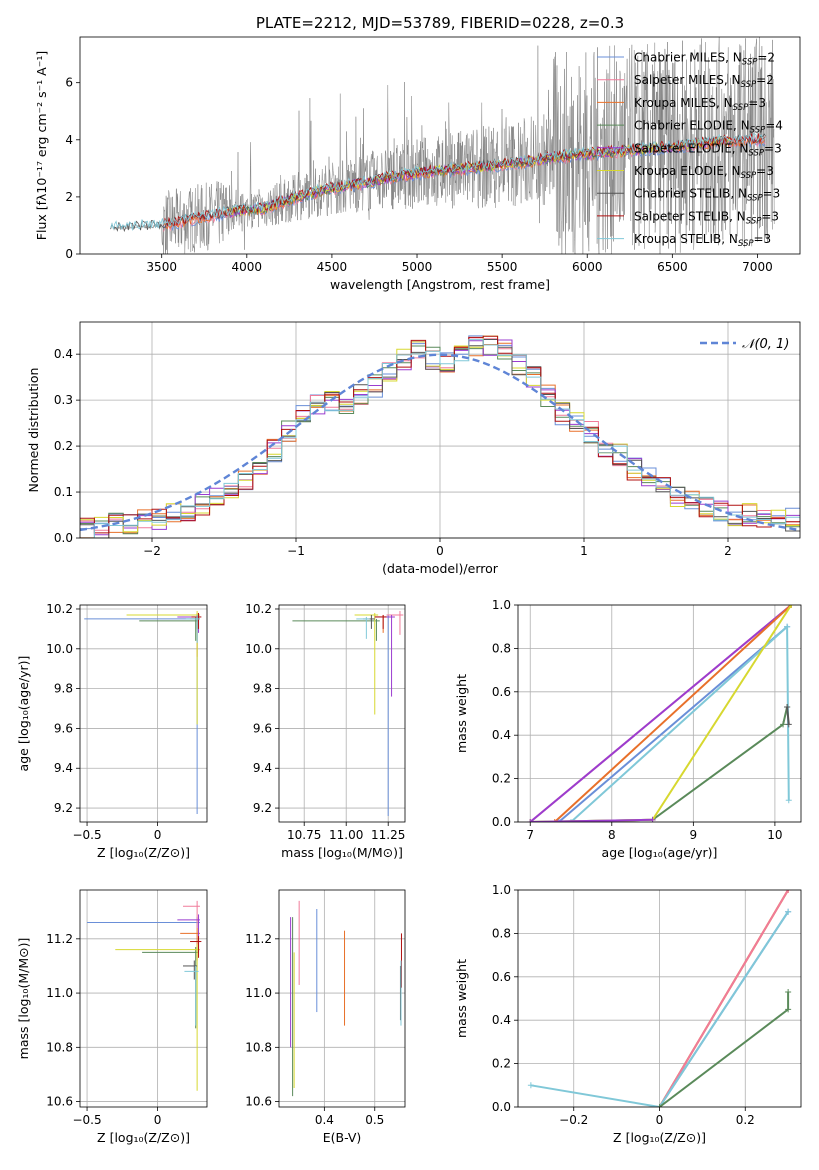  Describe the element at coordinates (374, 1120) in the screenshot. I see `x-tick-label: 0.5` at that location.